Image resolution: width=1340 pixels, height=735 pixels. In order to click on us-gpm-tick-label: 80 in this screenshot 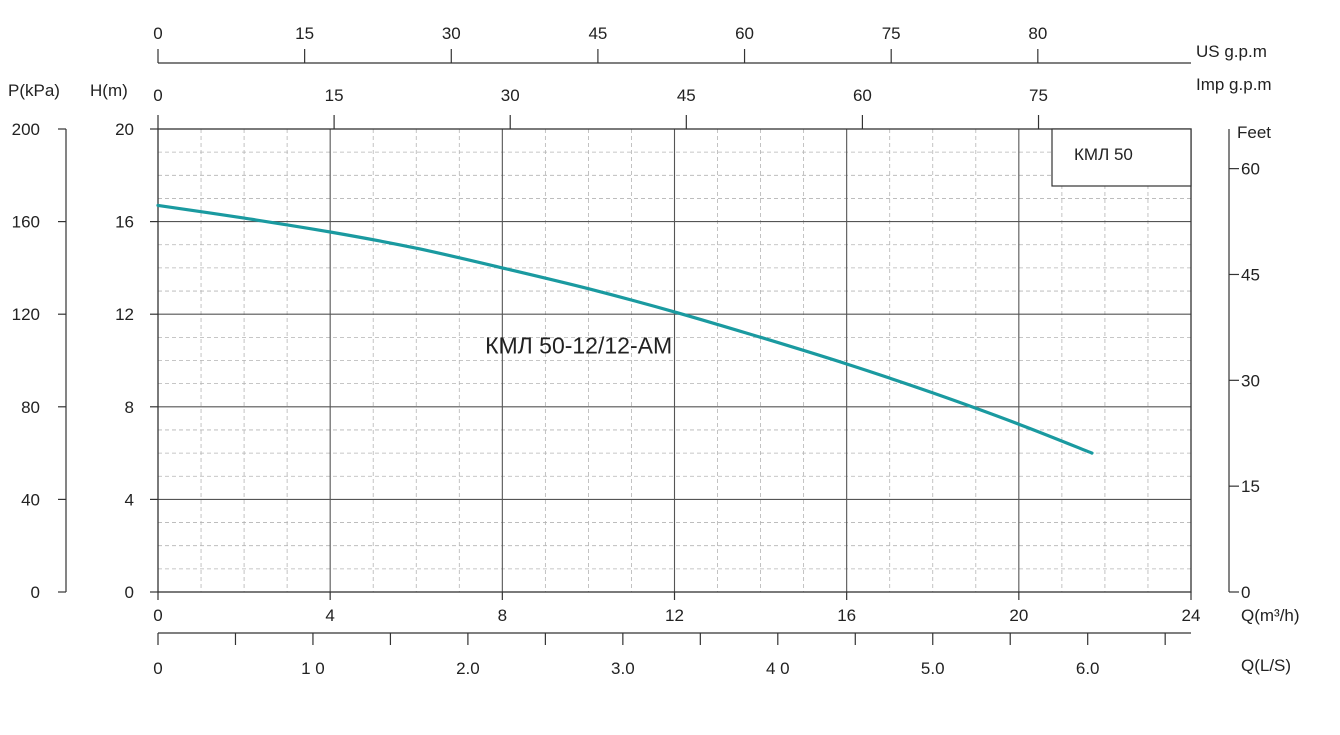, I will do `click(1037, 33)`.